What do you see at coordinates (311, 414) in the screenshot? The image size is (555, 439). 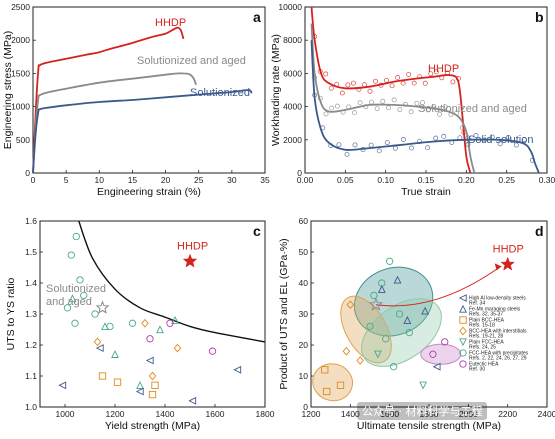 I see `x-tick-label: 1200` at bounding box center [311, 414].